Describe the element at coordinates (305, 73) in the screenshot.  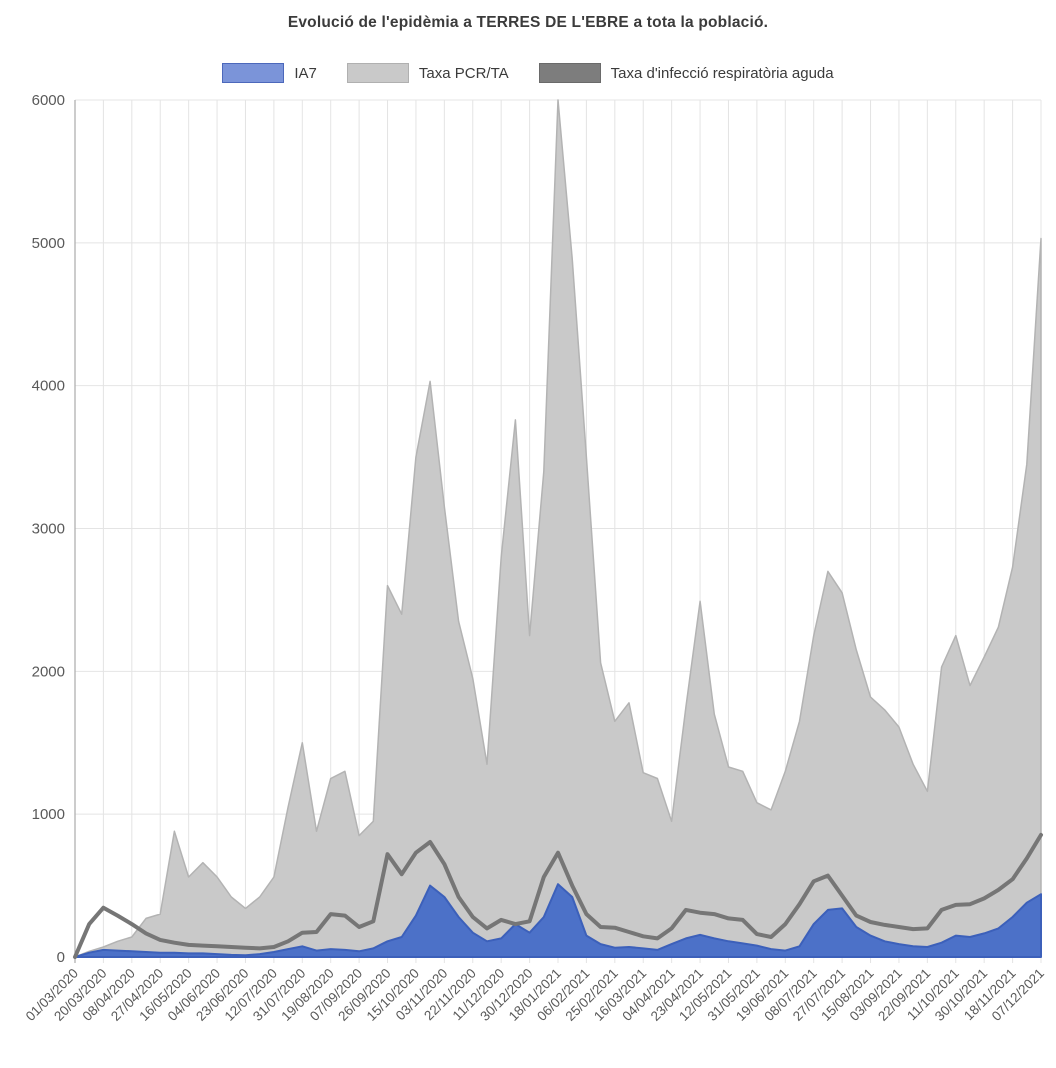
I see `legend-label-ia7: IA7` at that location.